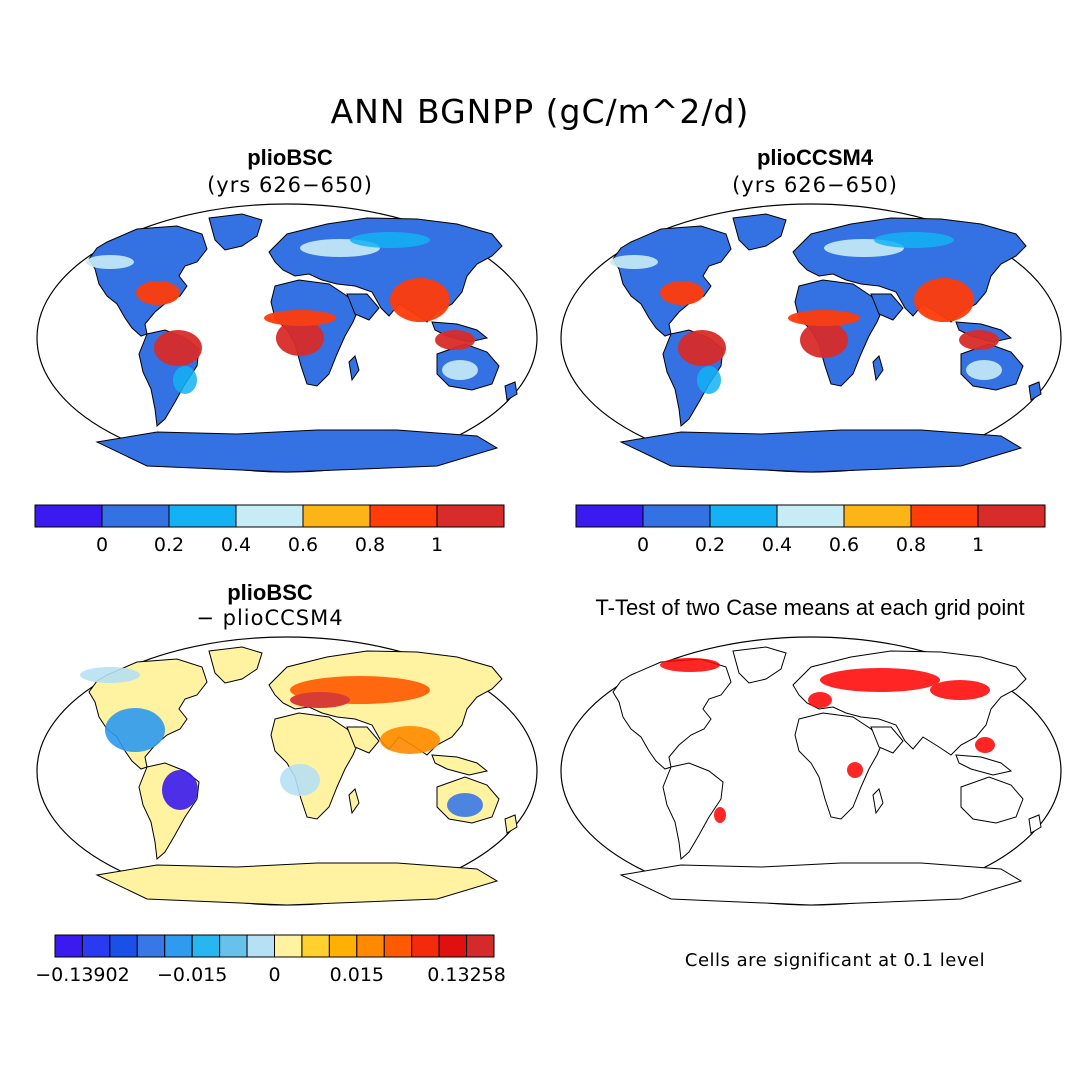  What do you see at coordinates (287, 338) in the screenshot?
I see `map-case1` at bounding box center [287, 338].